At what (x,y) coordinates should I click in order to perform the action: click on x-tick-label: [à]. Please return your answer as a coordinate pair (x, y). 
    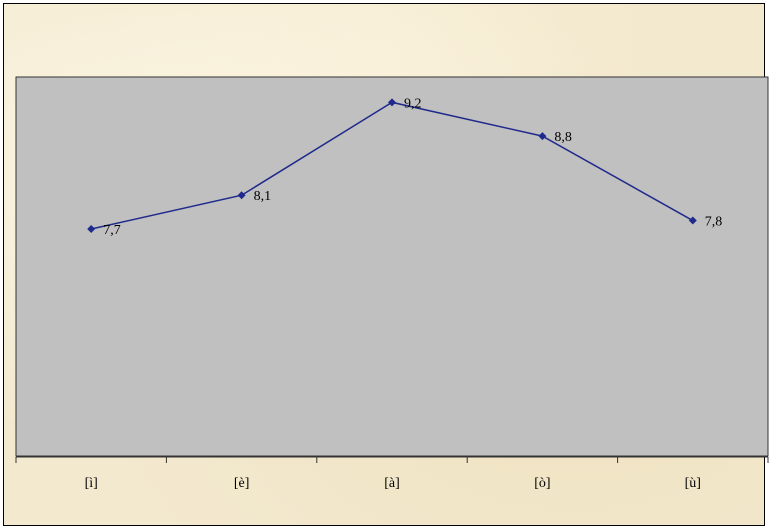
    Looking at the image, I should click on (392, 483).